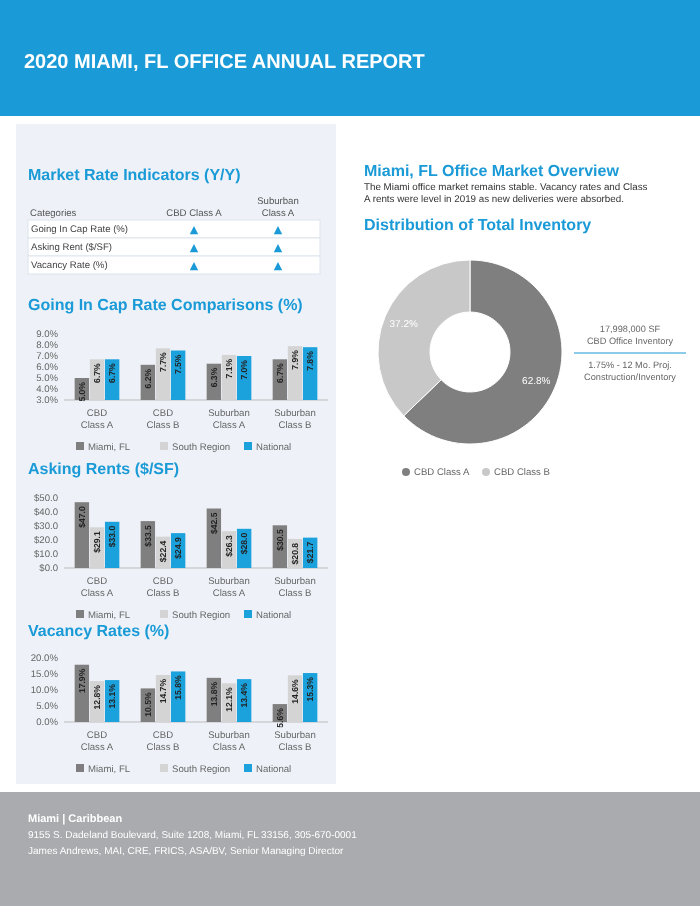  Describe the element at coordinates (104, 469) in the screenshot. I see `chart-title: Asking Rents ($/SF)` at that location.